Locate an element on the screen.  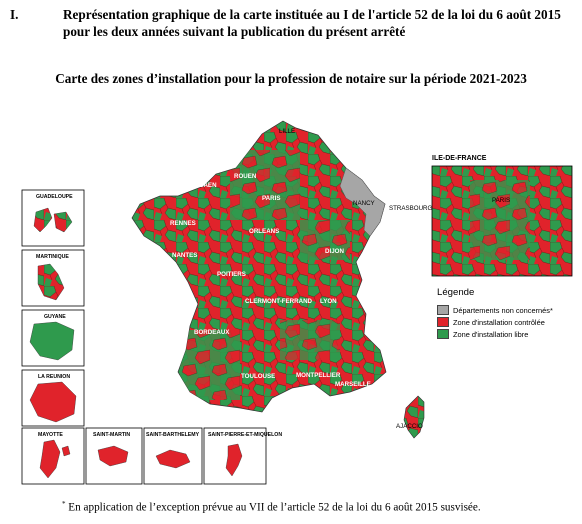
map-martinique is located at coordinates (51, 282).